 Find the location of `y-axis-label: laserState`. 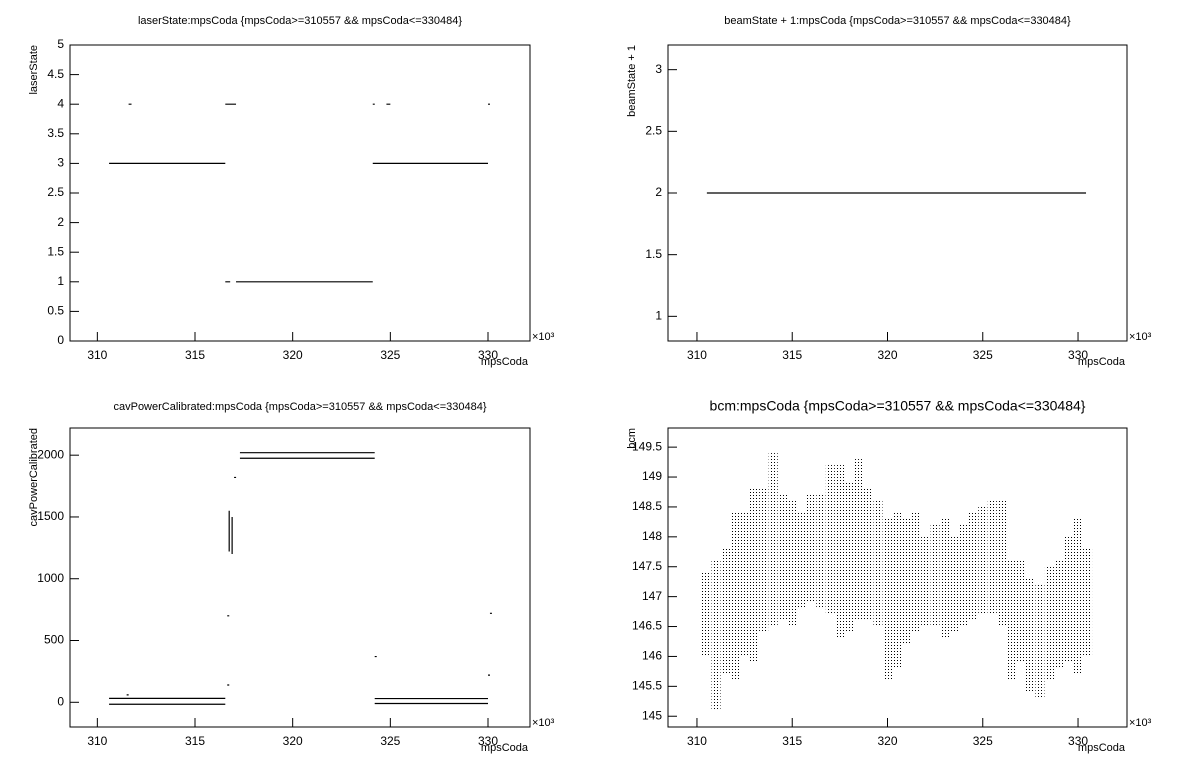

y-axis-label: laserState is located at coordinates (34, 70).